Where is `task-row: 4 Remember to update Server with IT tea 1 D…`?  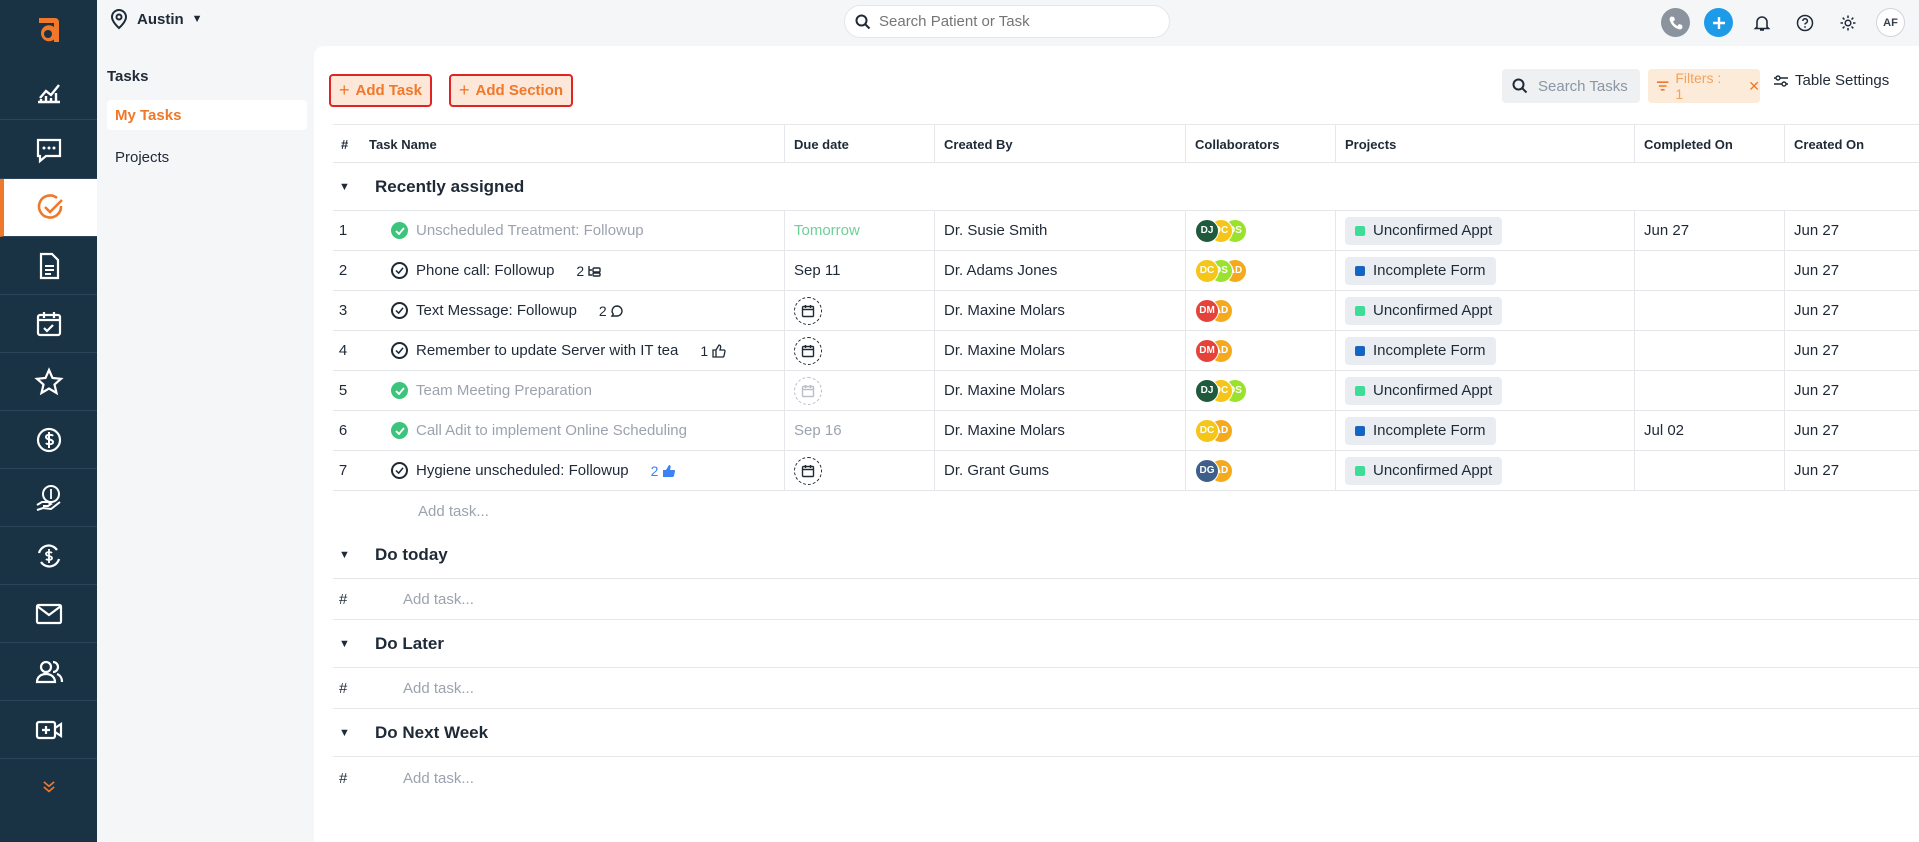
task-row: 4 Remember to update Server with IT tea 1 D… is located at coordinates (1126, 351).